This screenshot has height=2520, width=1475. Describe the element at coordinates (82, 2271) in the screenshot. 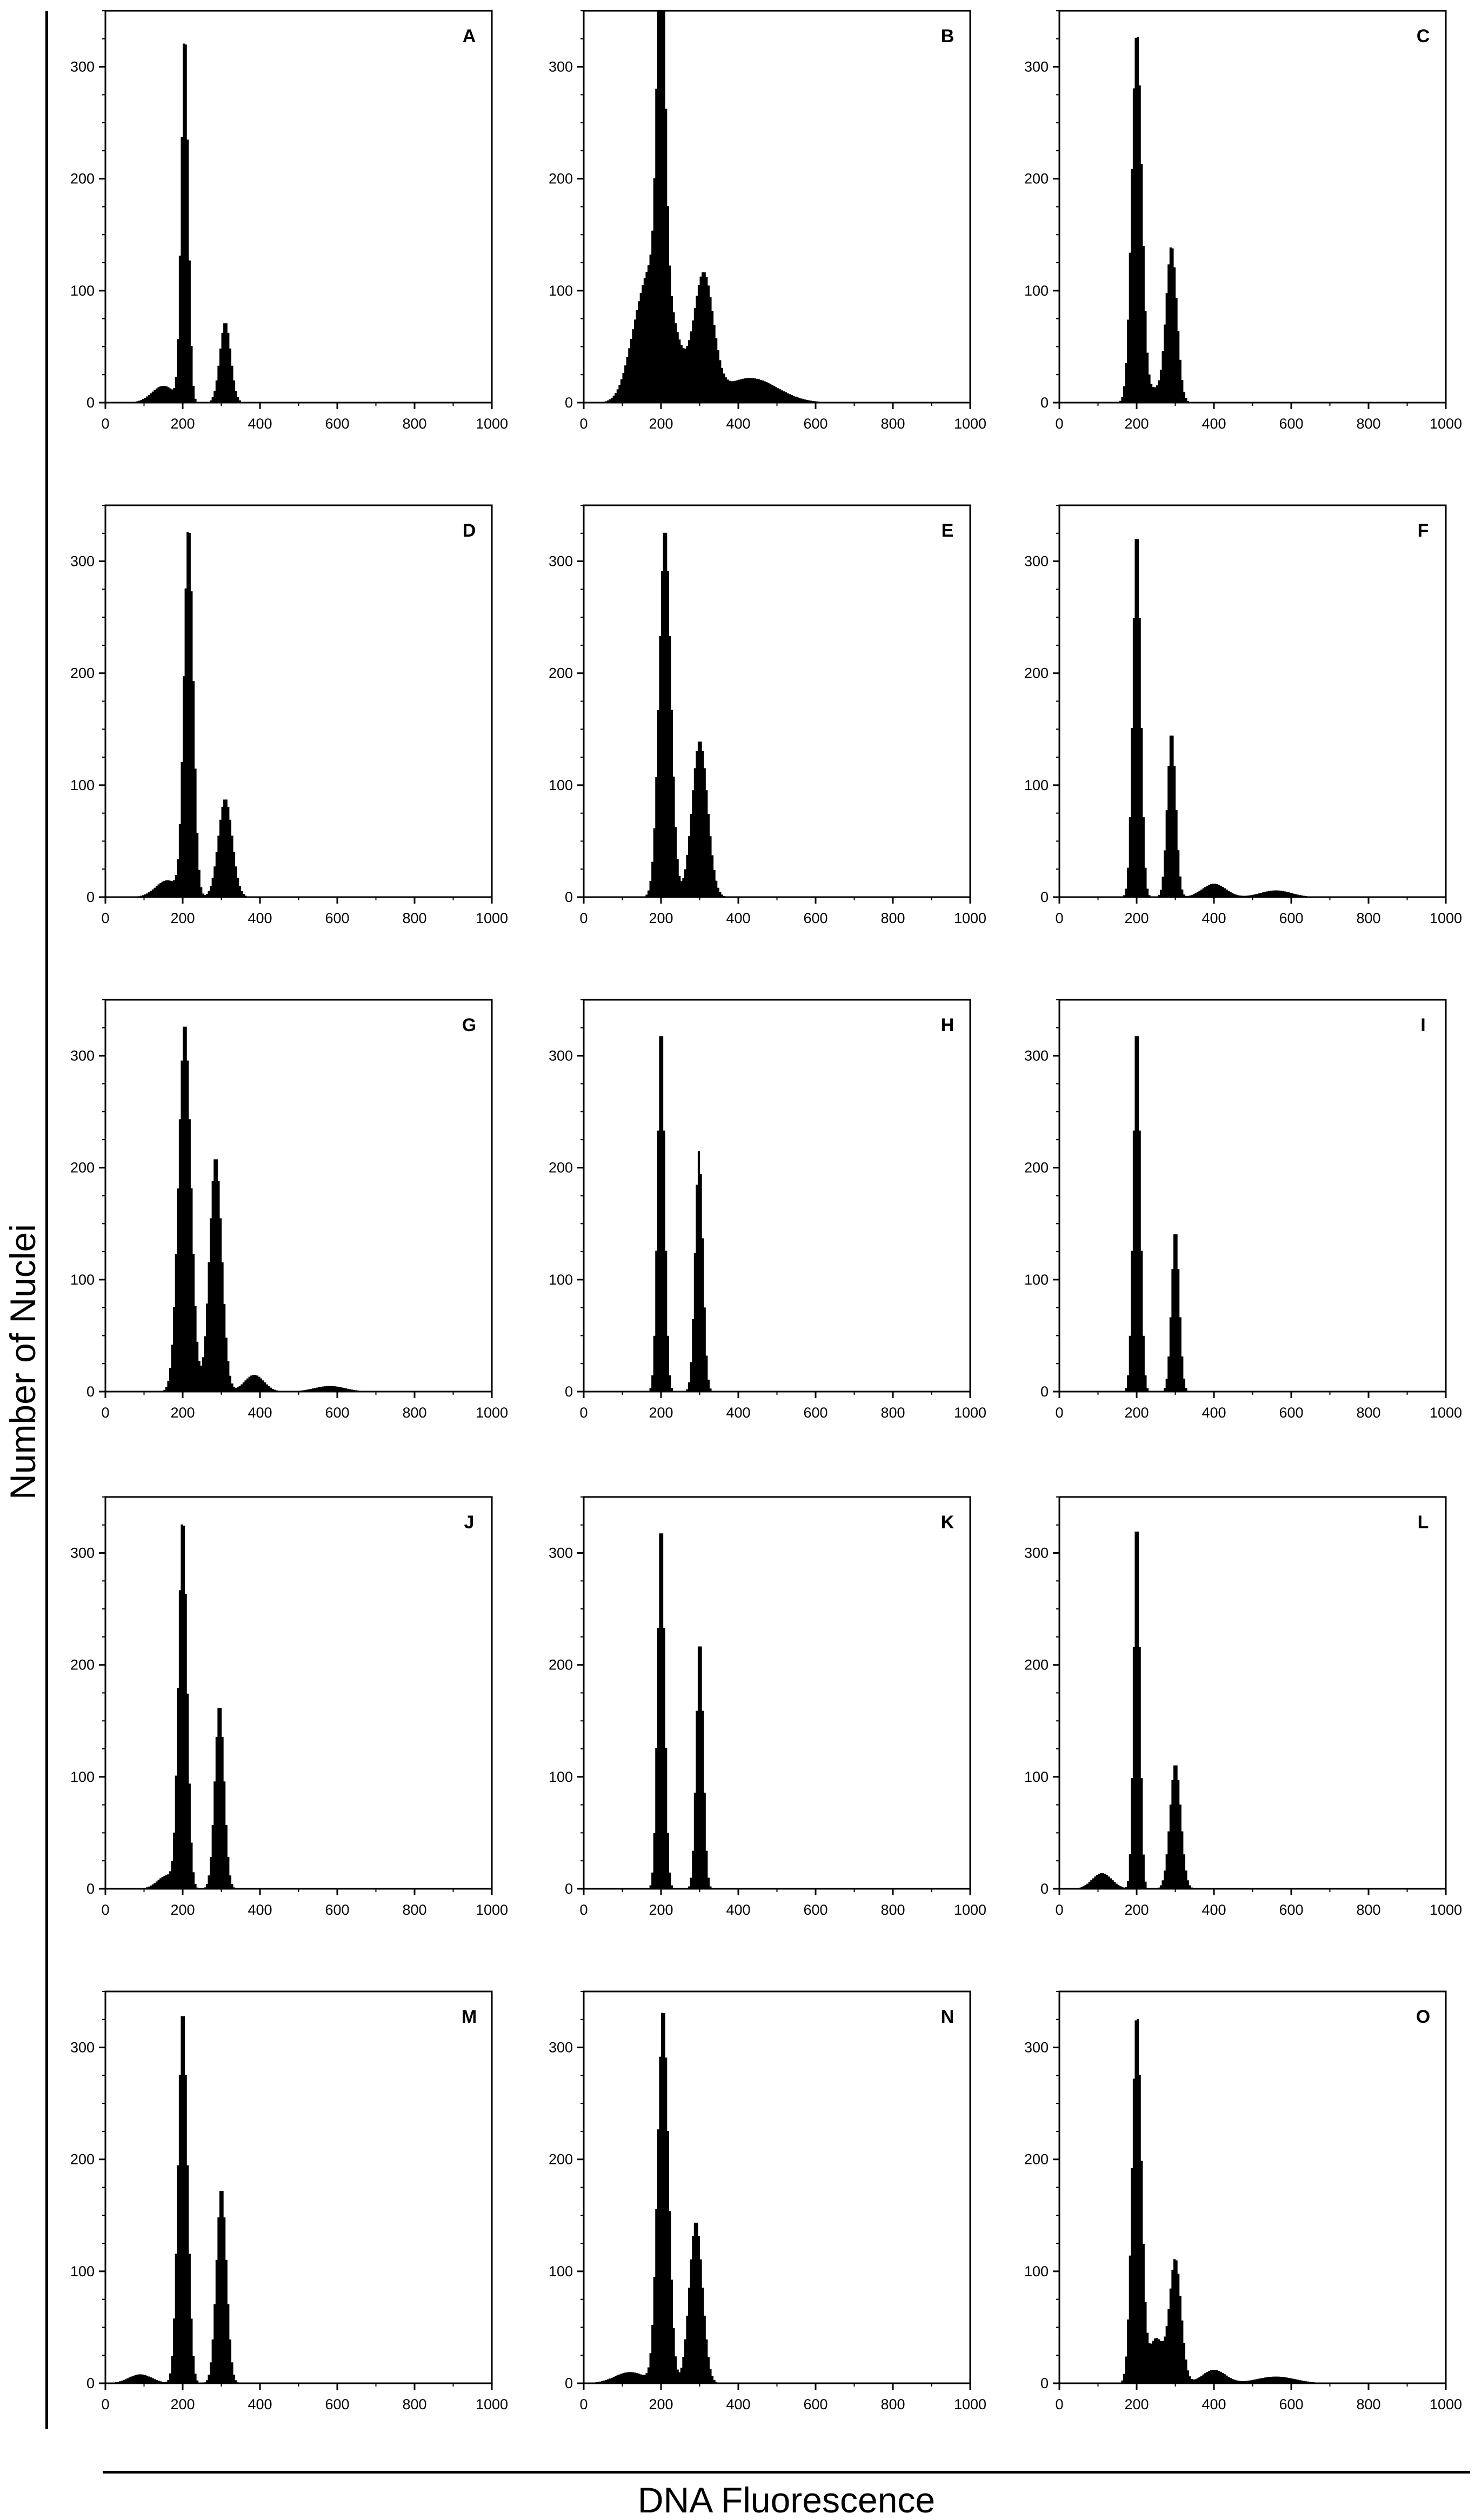

I see `y-tick-label: 100` at that location.